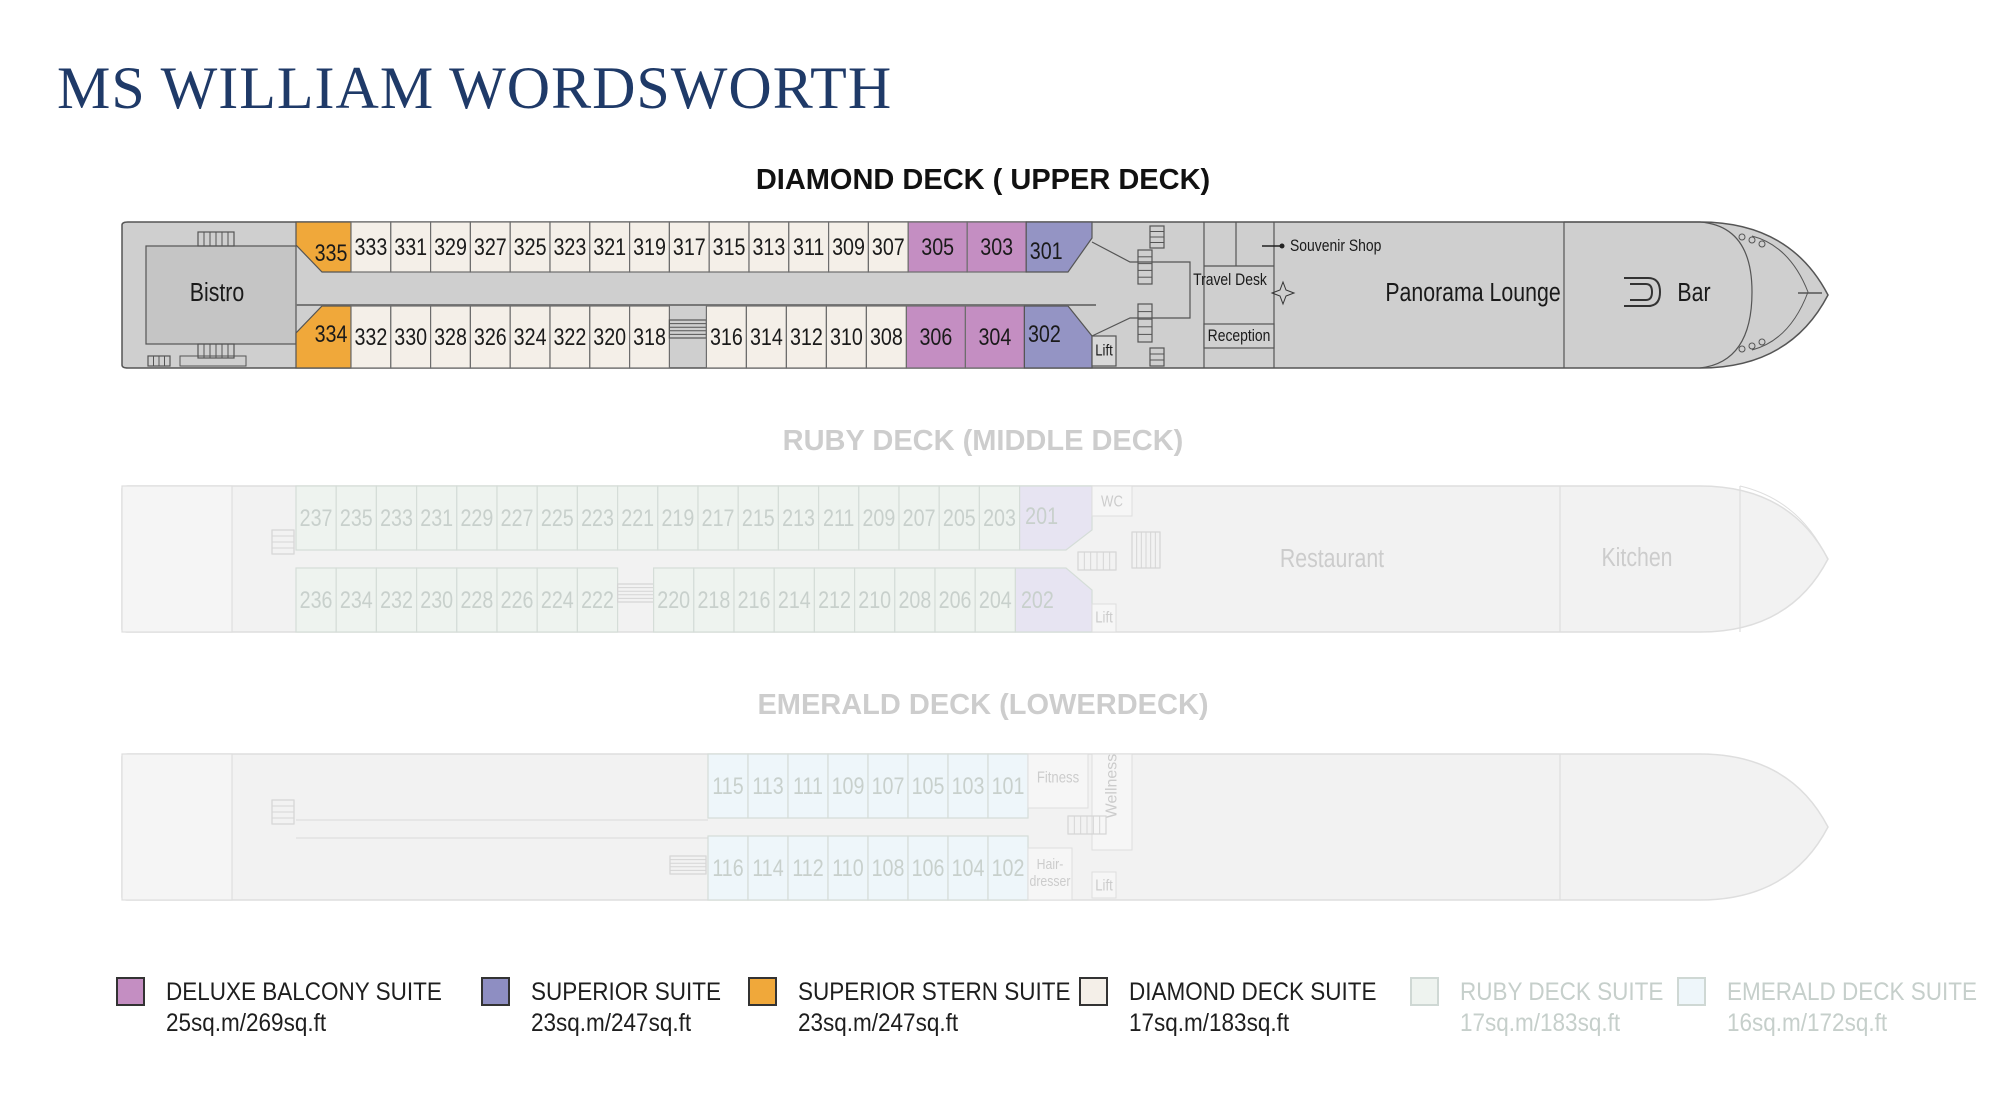 Image resolution: width=2000 pixels, height=1104 pixels. What do you see at coordinates (995, 600) in the screenshot?
I see `cabin-204: 204` at bounding box center [995, 600].